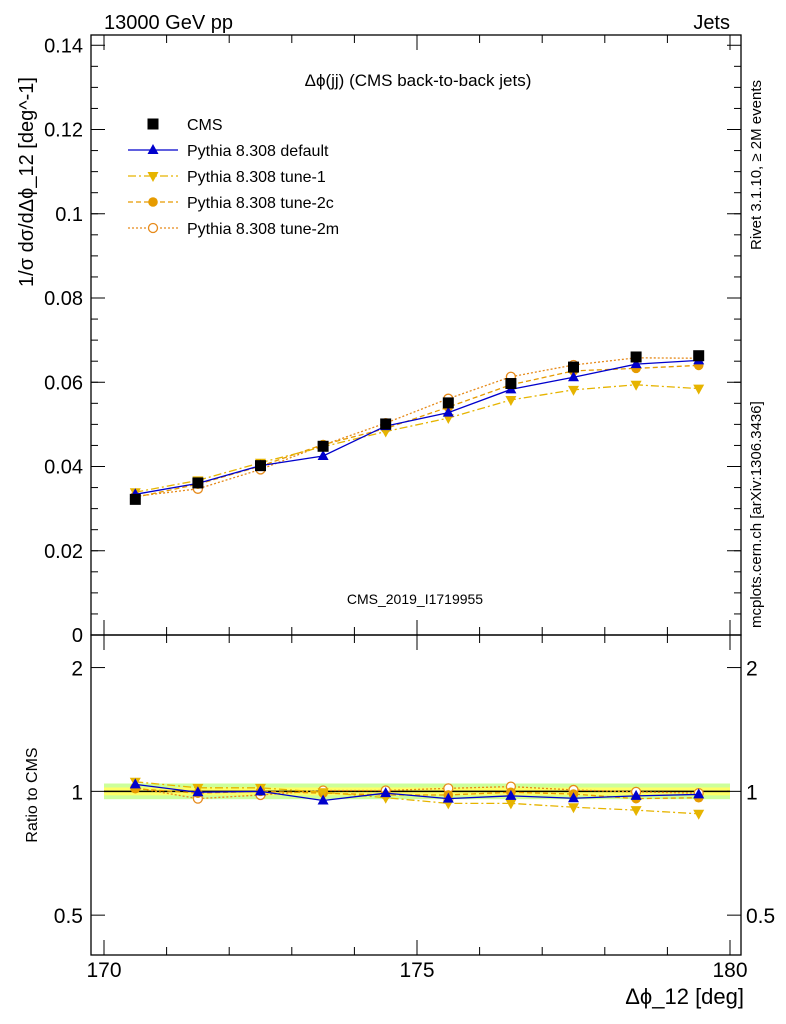 The image size is (786, 1024). Describe the element at coordinates (103, 970) in the screenshot. I see `x-tick-label: 170` at that location.